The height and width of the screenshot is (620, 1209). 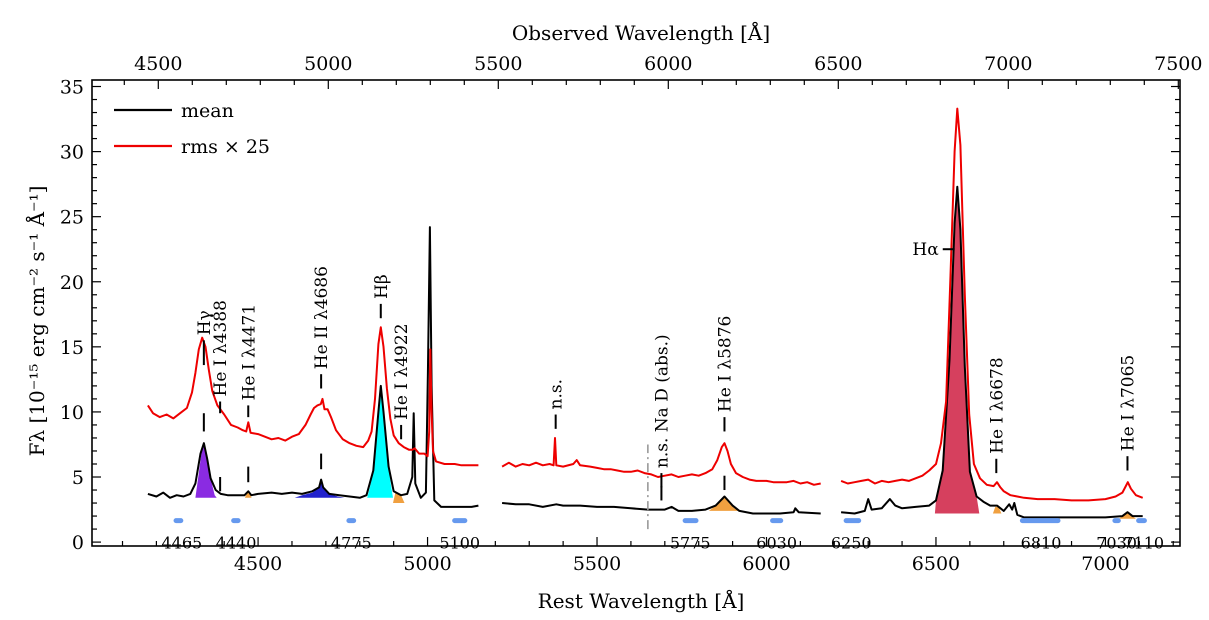 I want to click on line-label-5: Hβ, so click(x=382, y=286).